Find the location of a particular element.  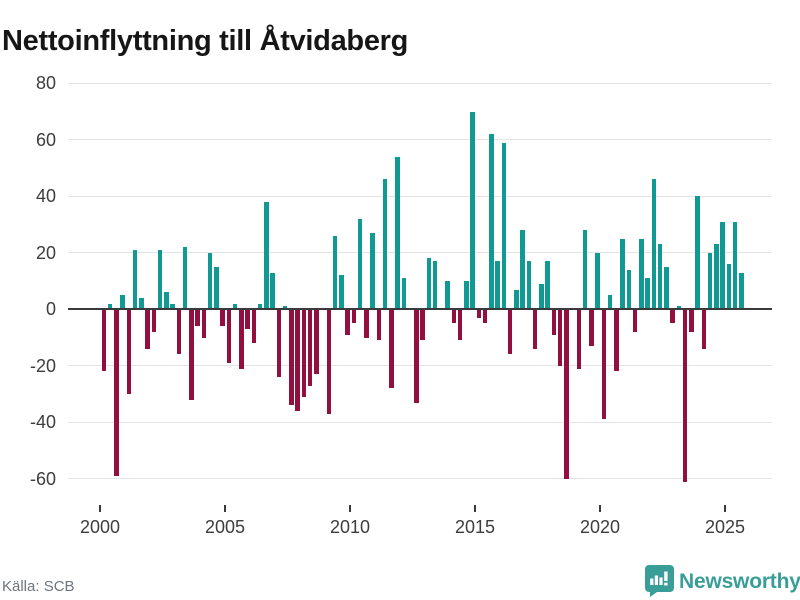

x-axis-label: 2005 is located at coordinates (225, 527).